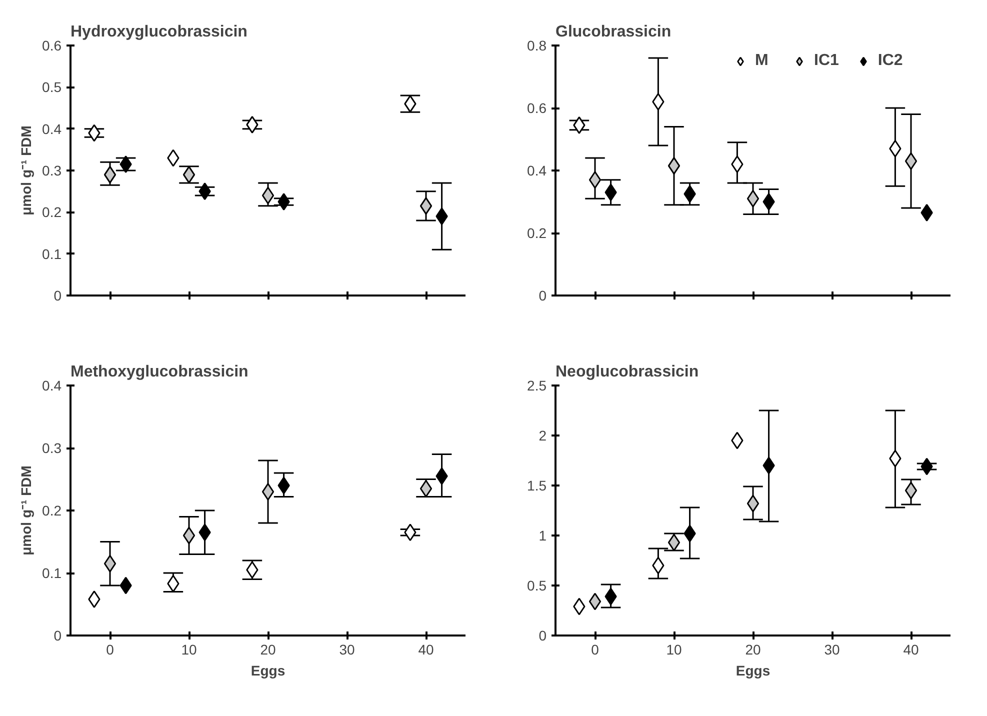 The image size is (987, 716). I want to click on chart-title: Glucobrassicin, so click(614, 32).